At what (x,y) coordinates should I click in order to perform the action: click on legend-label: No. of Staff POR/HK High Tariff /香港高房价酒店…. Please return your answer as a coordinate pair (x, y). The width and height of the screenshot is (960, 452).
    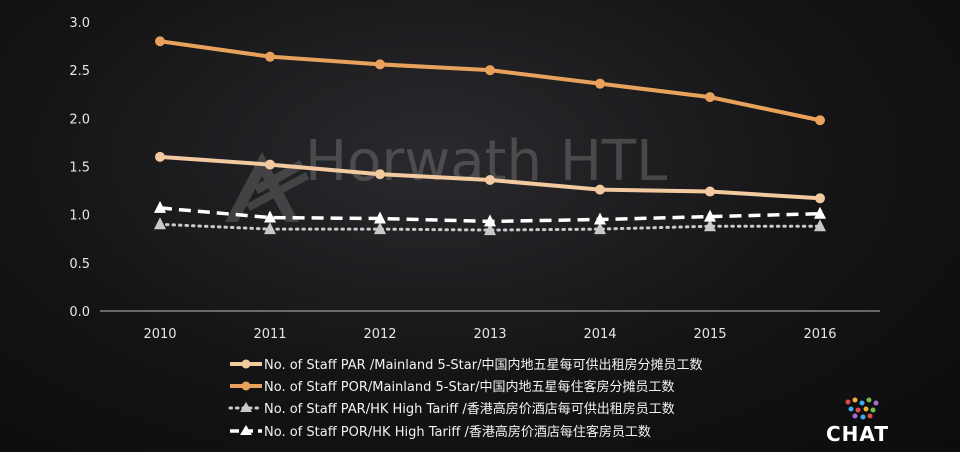
    Looking at the image, I should click on (457, 432).